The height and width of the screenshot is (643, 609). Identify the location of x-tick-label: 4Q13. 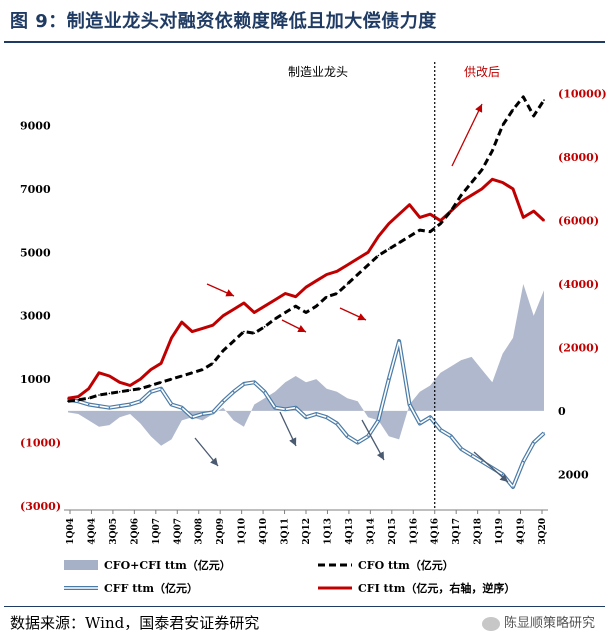
(350, 531).